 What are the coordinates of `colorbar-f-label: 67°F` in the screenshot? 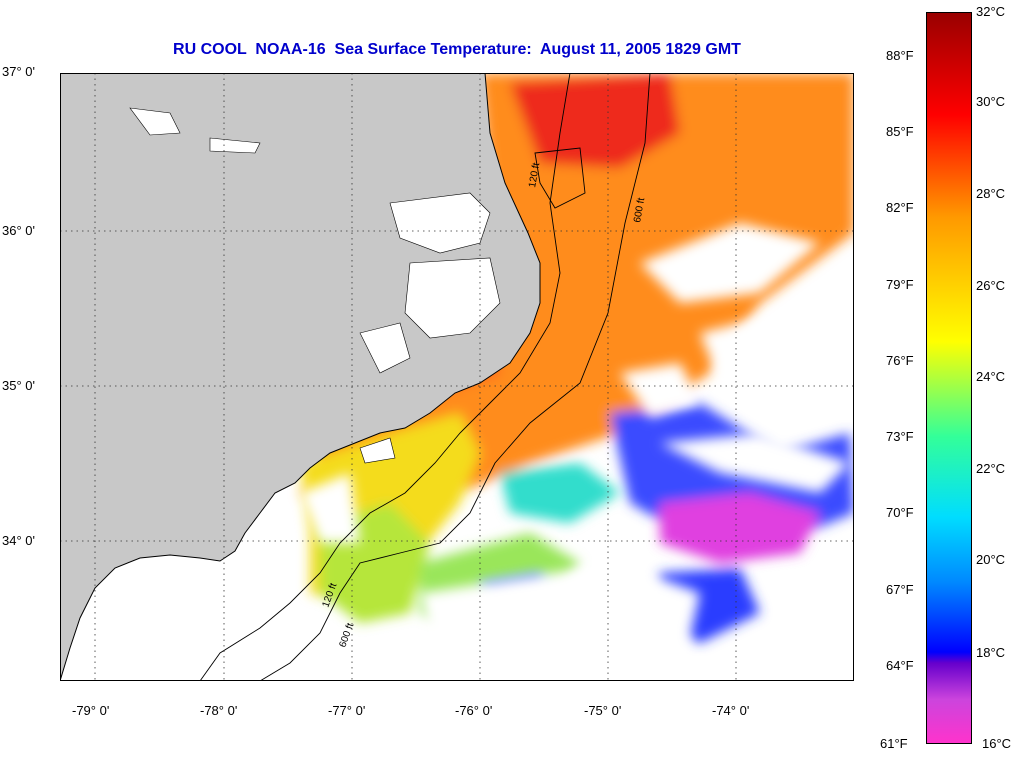 It's located at (900, 589).